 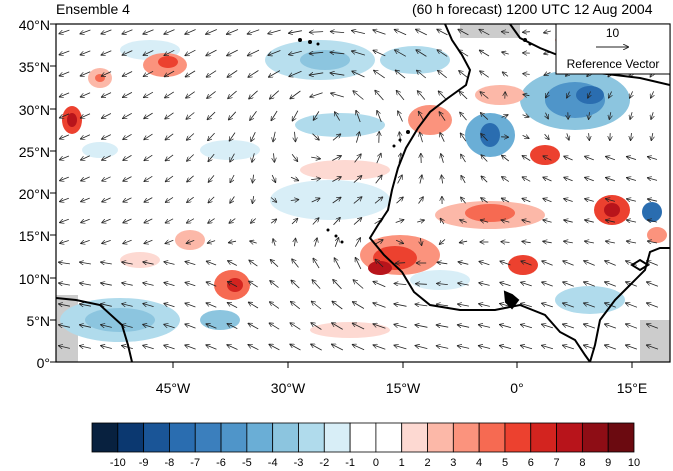 What do you see at coordinates (453, 463) in the screenshot?
I see `colorbar-tick-label: 3` at bounding box center [453, 463].